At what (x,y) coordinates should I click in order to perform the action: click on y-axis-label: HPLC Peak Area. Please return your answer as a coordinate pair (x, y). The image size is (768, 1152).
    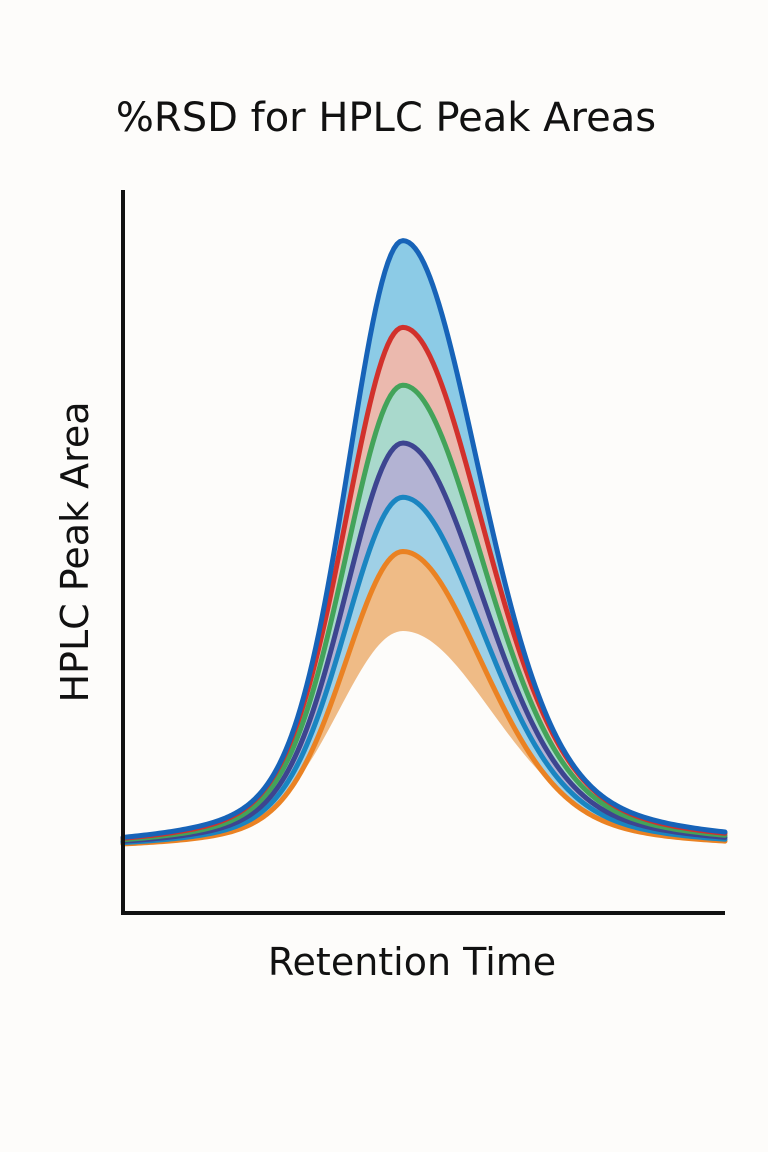
    Looking at the image, I should click on (75, 551).